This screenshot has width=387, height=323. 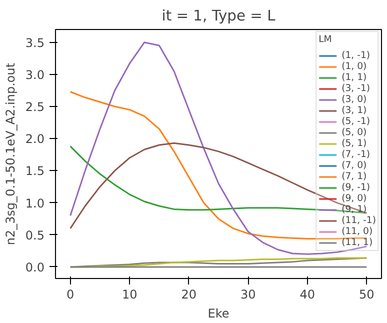 What do you see at coordinates (35, 235) in the screenshot?
I see `y-tick-label: 0.5` at bounding box center [35, 235].